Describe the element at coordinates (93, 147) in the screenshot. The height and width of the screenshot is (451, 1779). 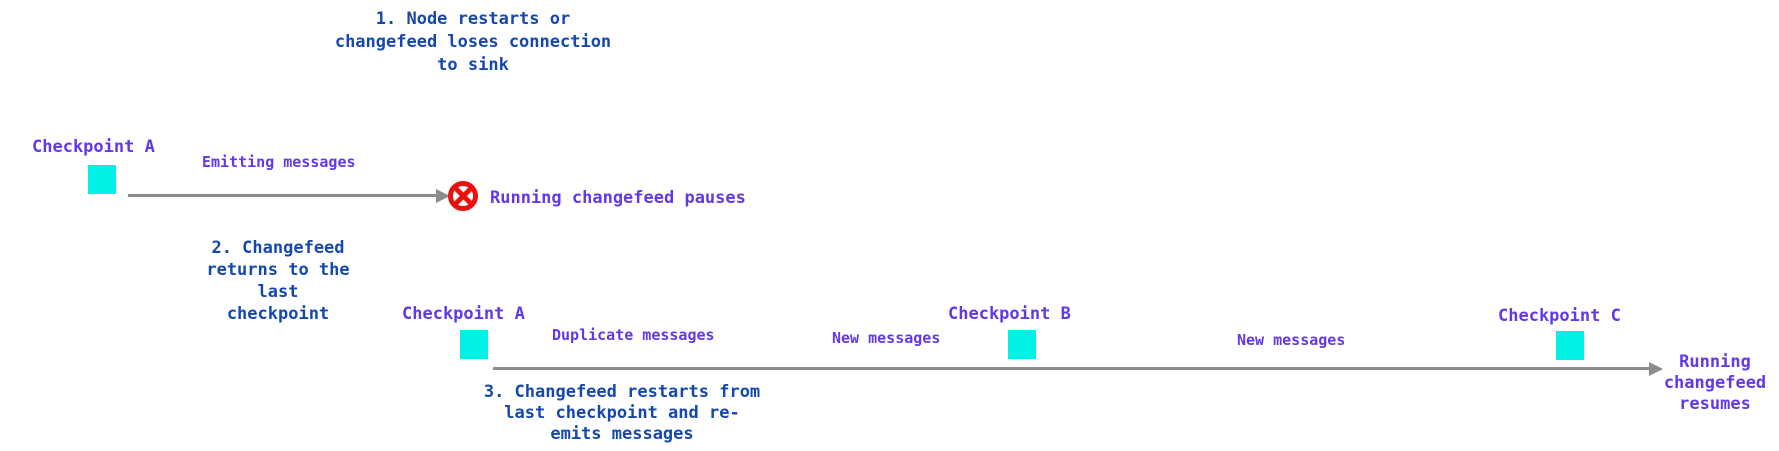
I see `timeline1-checkpoint-a-label: Checkpoint A` at that location.